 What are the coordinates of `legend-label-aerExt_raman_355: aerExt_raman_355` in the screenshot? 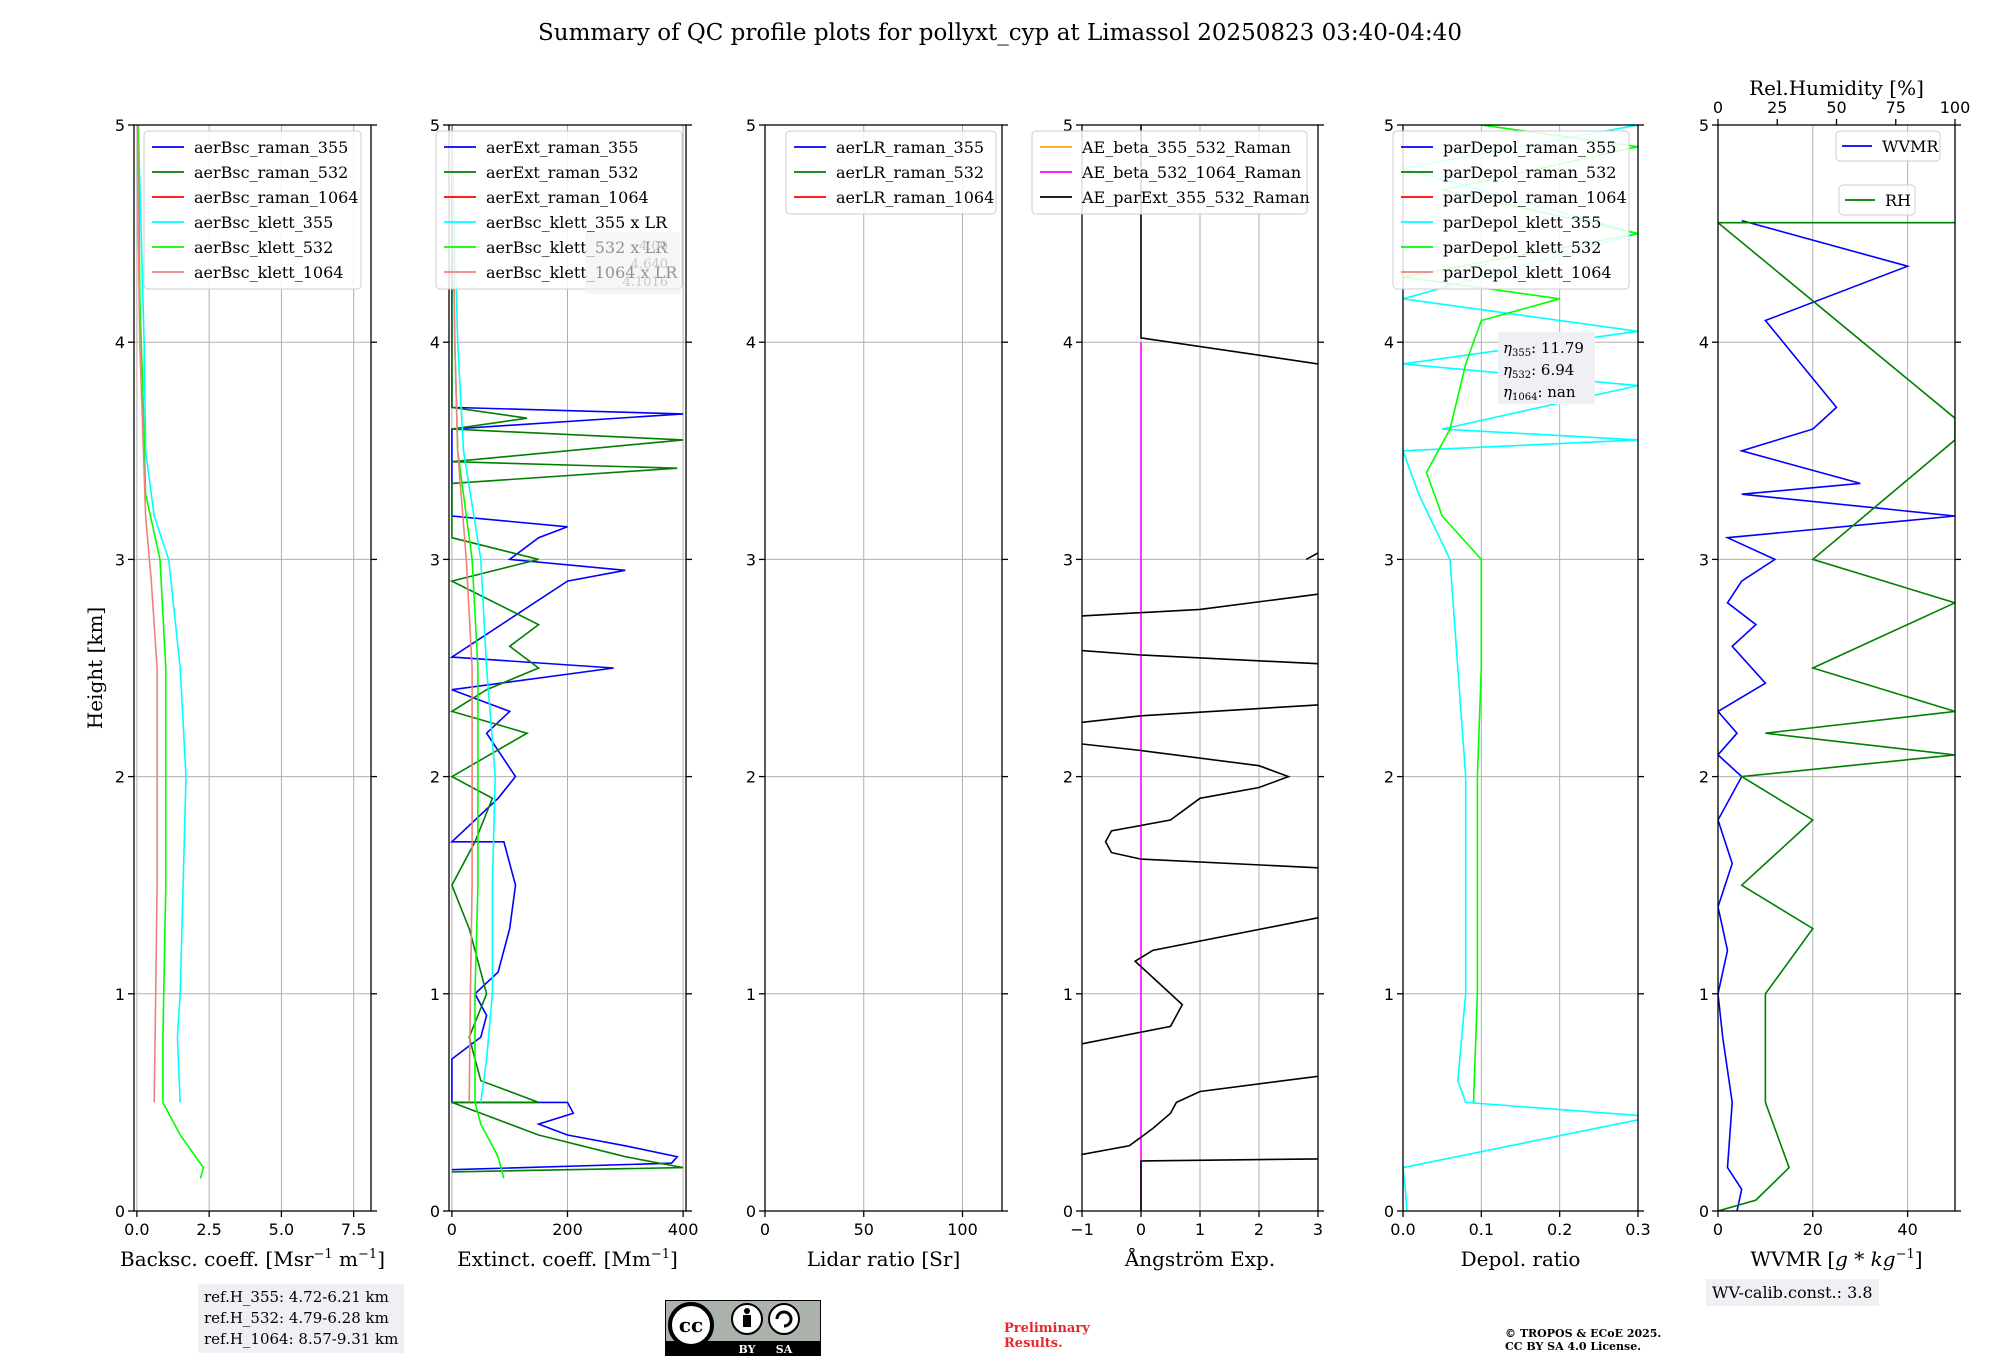 It's located at (562, 147).